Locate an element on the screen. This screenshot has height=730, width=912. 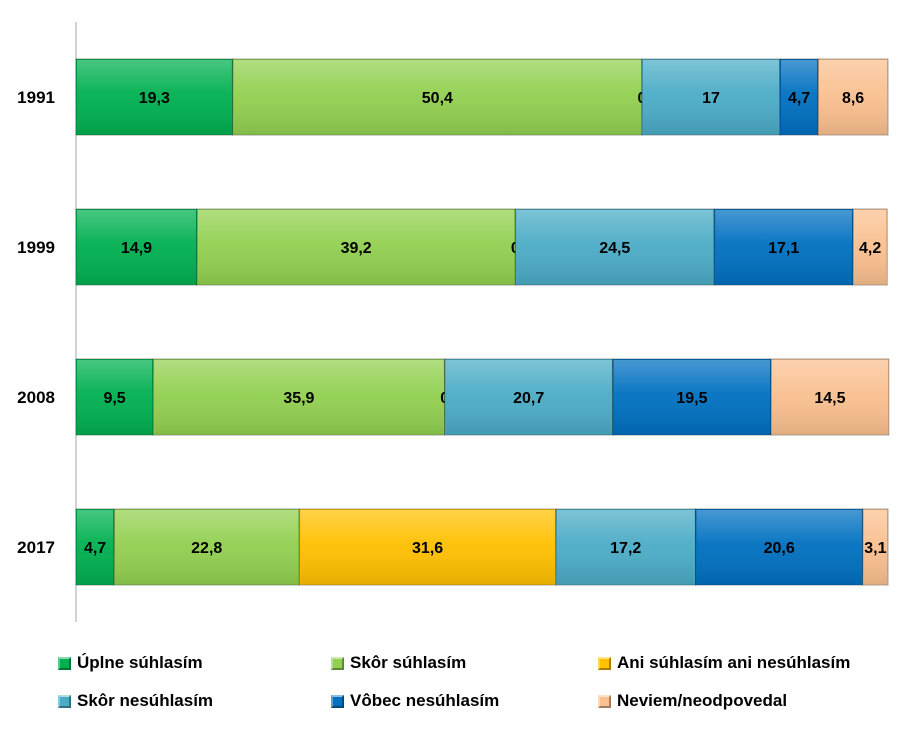
data-label-2008-skor-suhlasim: 35,9 is located at coordinates (298, 398).